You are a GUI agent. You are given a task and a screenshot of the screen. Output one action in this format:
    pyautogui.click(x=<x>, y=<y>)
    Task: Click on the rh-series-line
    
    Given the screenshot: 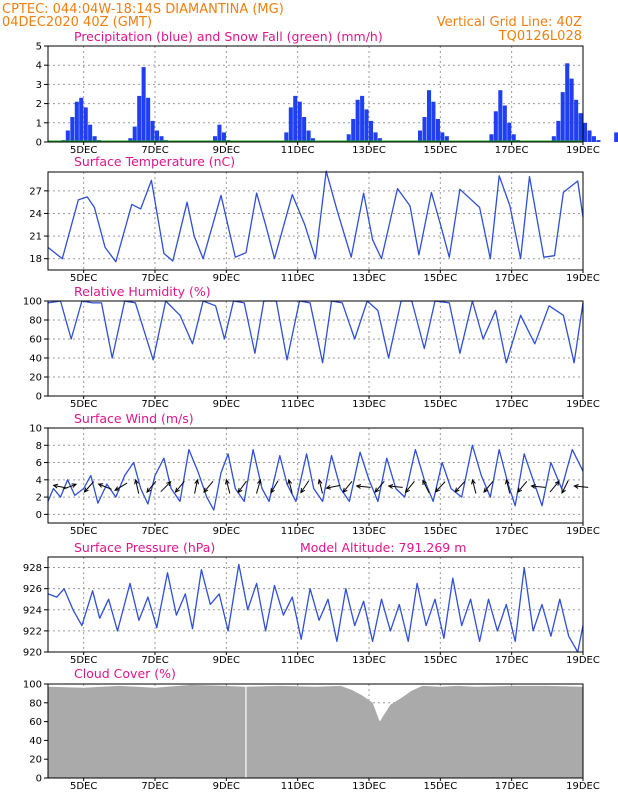 What is the action you would take?
    pyautogui.click(x=315, y=332)
    